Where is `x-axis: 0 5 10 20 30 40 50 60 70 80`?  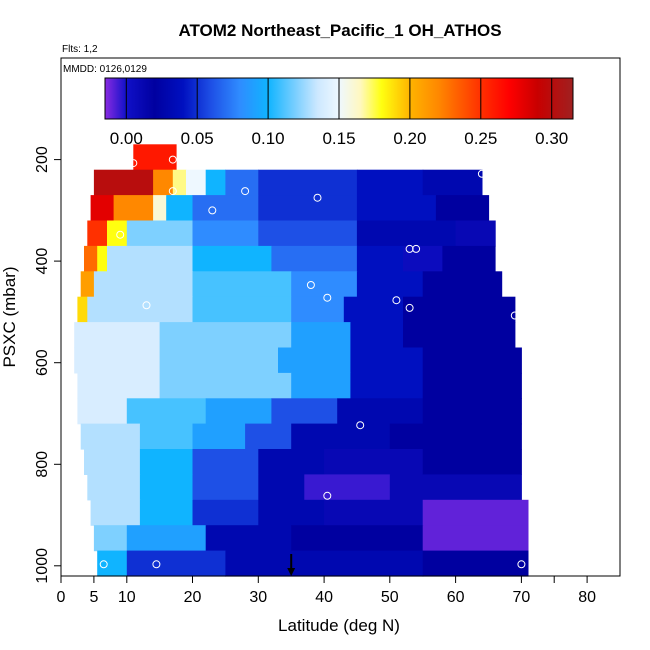 x-axis: 0 5 10 20 30 40 50 60 70 80 is located at coordinates (326, 591).